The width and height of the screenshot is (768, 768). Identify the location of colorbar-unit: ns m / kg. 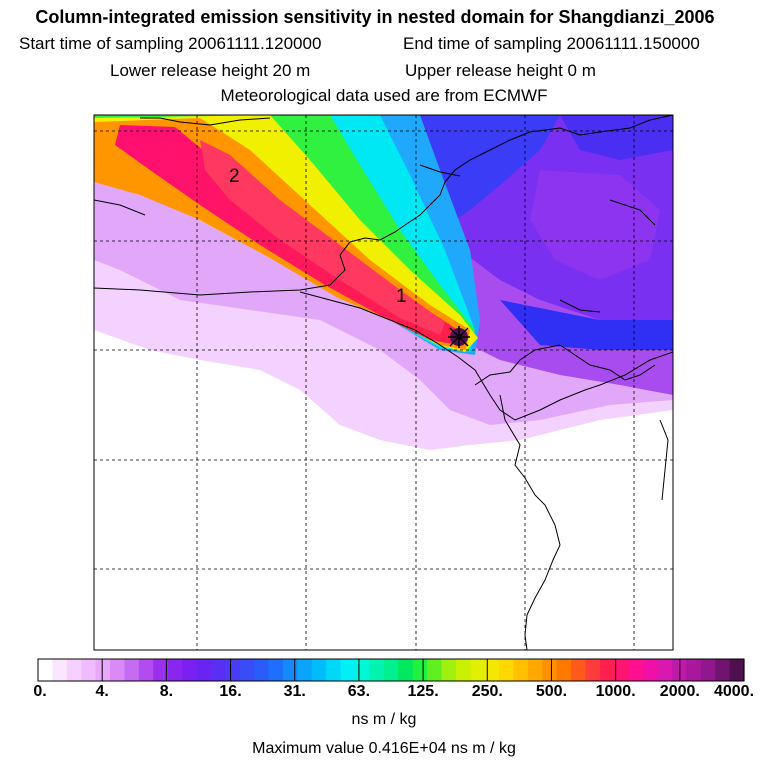
(384, 719).